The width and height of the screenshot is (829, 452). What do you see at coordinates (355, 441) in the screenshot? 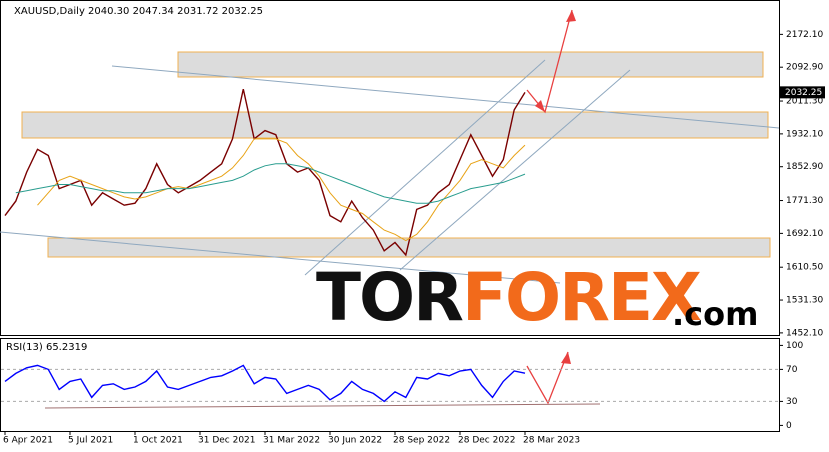
I see `x-tick-label: 30 Jun 2022` at bounding box center [355, 441].